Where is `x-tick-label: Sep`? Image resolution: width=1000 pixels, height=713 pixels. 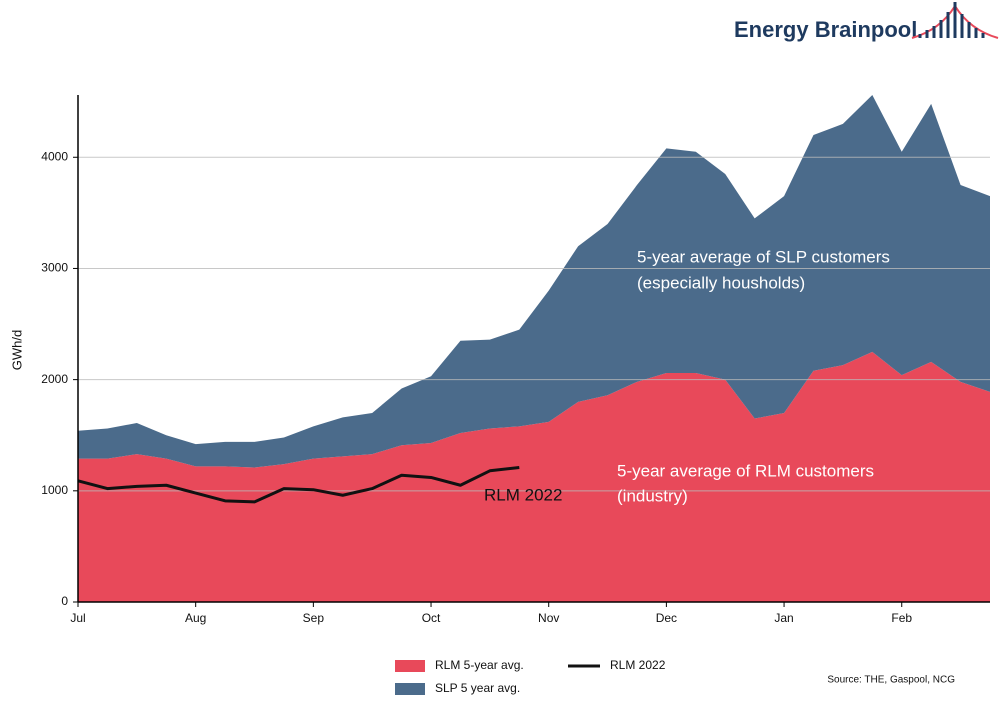
x-tick-label: Sep is located at coordinates (314, 618).